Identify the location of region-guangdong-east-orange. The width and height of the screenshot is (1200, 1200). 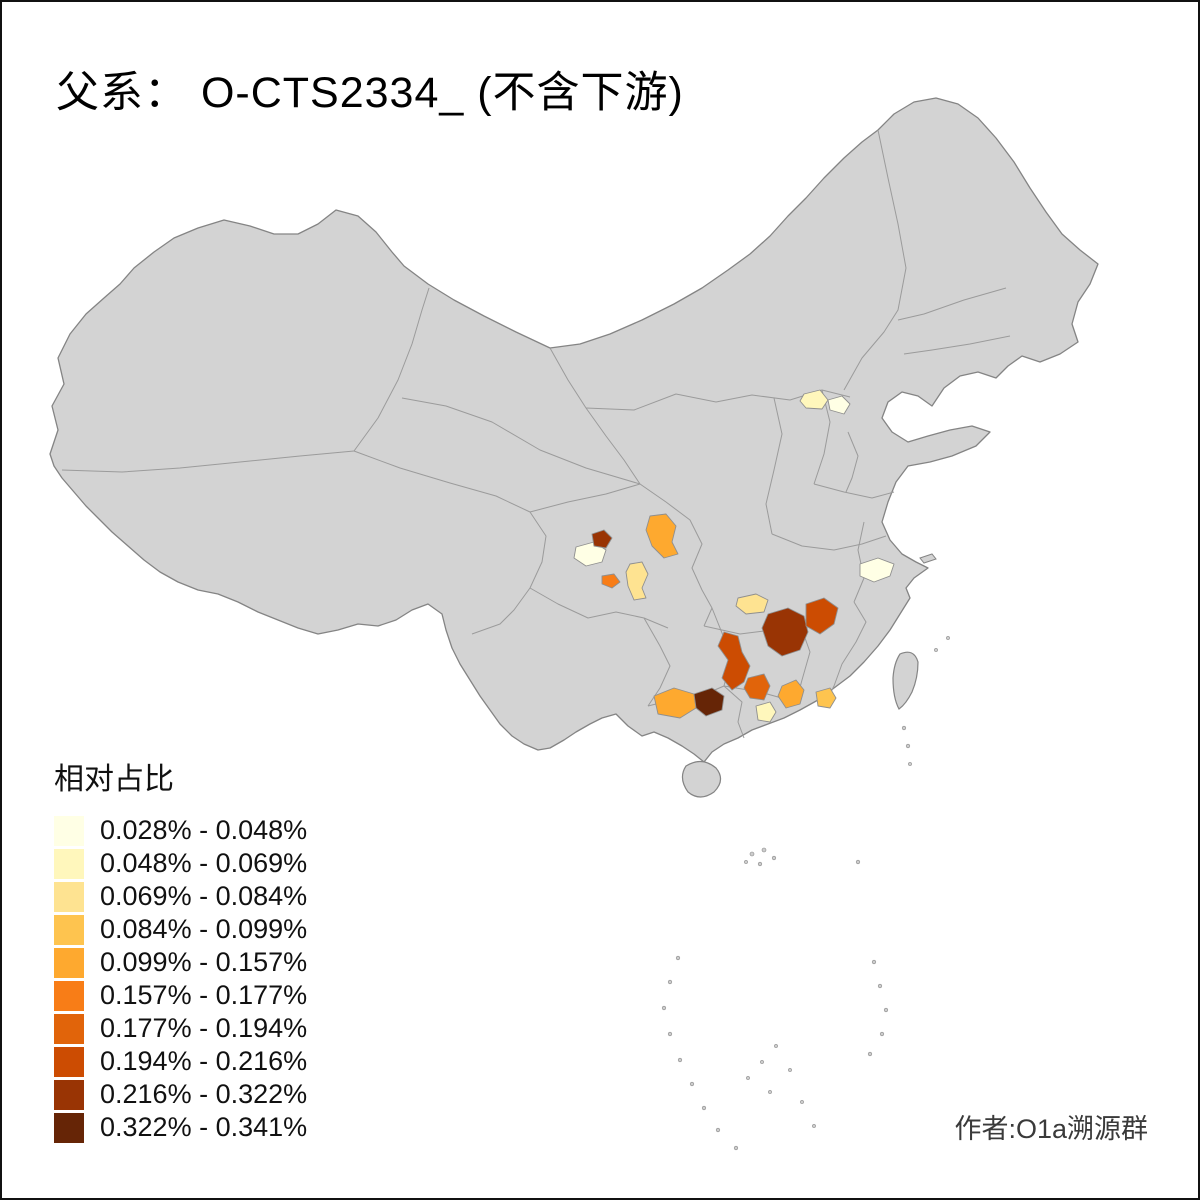
(826, 698).